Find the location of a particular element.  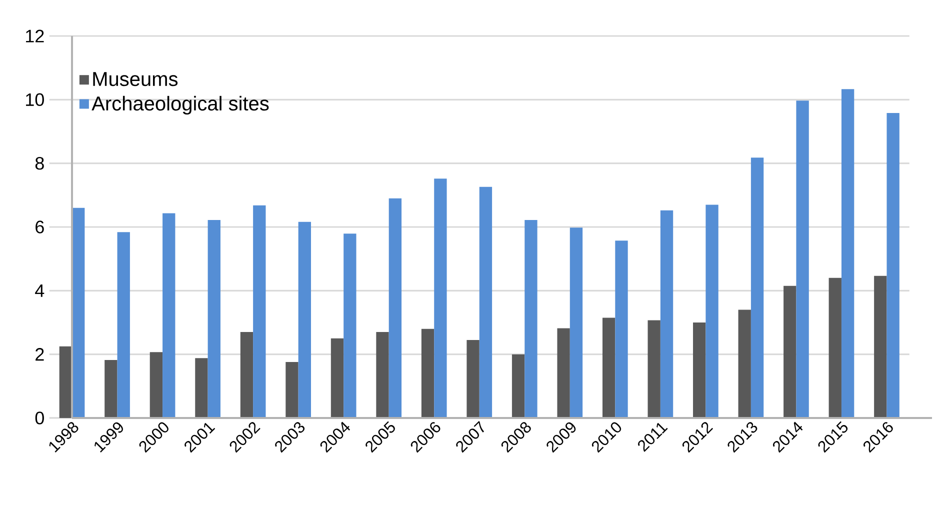

y-tick-label: 12 is located at coordinates (35, 36).